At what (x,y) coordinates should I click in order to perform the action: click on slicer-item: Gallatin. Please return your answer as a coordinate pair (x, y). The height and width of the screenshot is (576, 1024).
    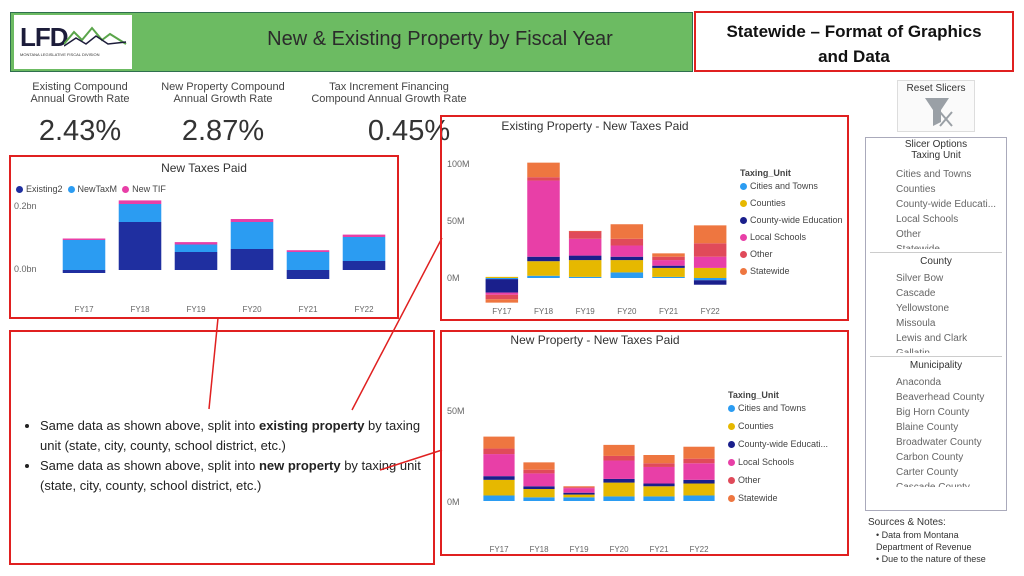
    Looking at the image, I should click on (936, 349).